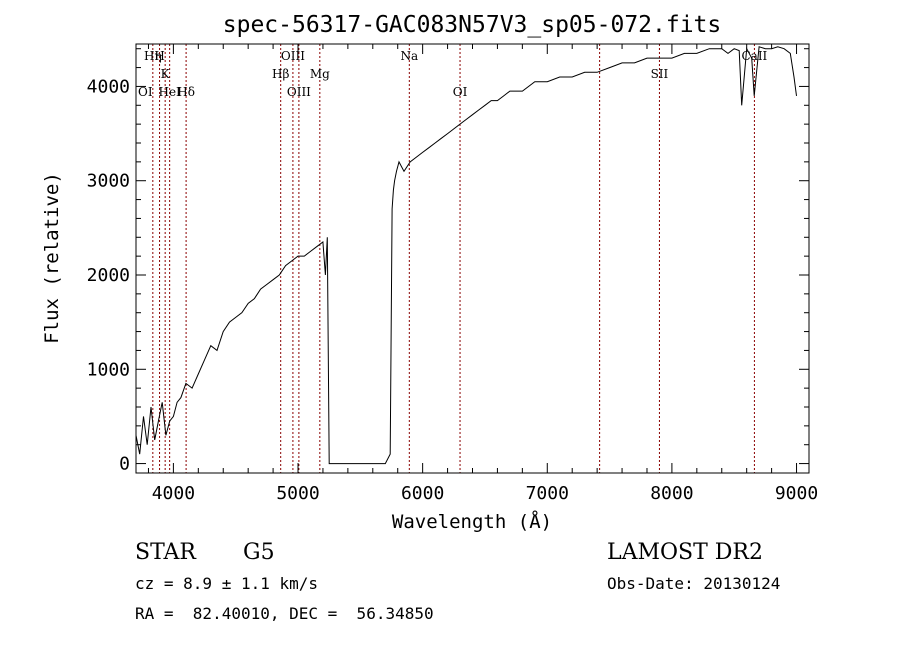 Image resolution: width=900 pixels, height=649 pixels. What do you see at coordinates (284, 613) in the screenshot?
I see `coordinates: RA = 82.40010, DEC = 56.34850` at bounding box center [284, 613].